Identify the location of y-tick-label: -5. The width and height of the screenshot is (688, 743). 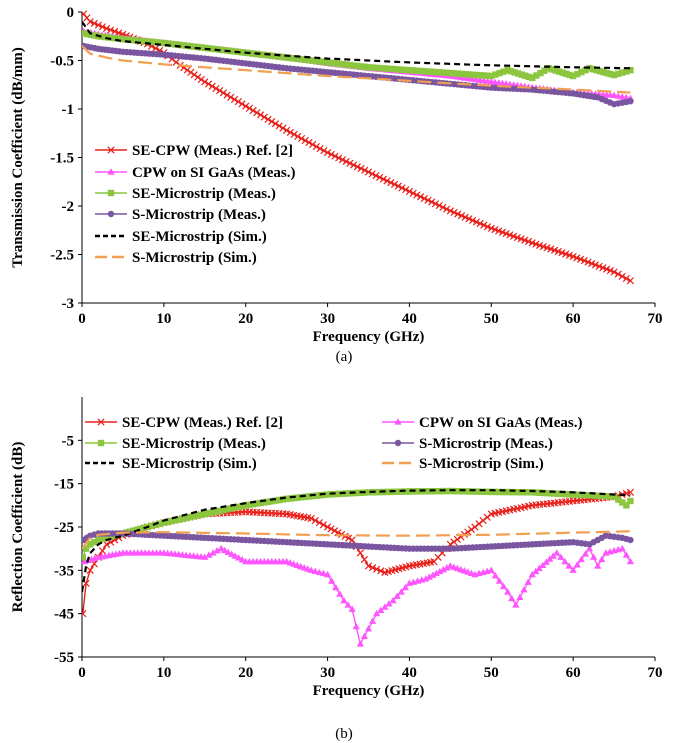
(68, 441).